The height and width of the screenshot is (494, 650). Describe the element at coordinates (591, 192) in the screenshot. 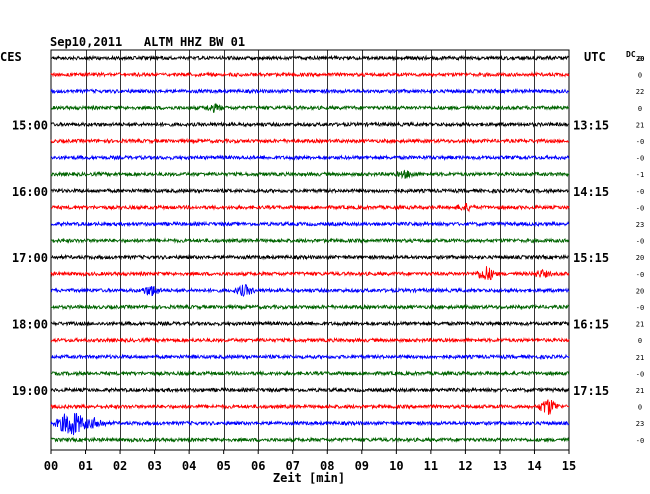

I see `right-hour-label: 14:15` at that location.